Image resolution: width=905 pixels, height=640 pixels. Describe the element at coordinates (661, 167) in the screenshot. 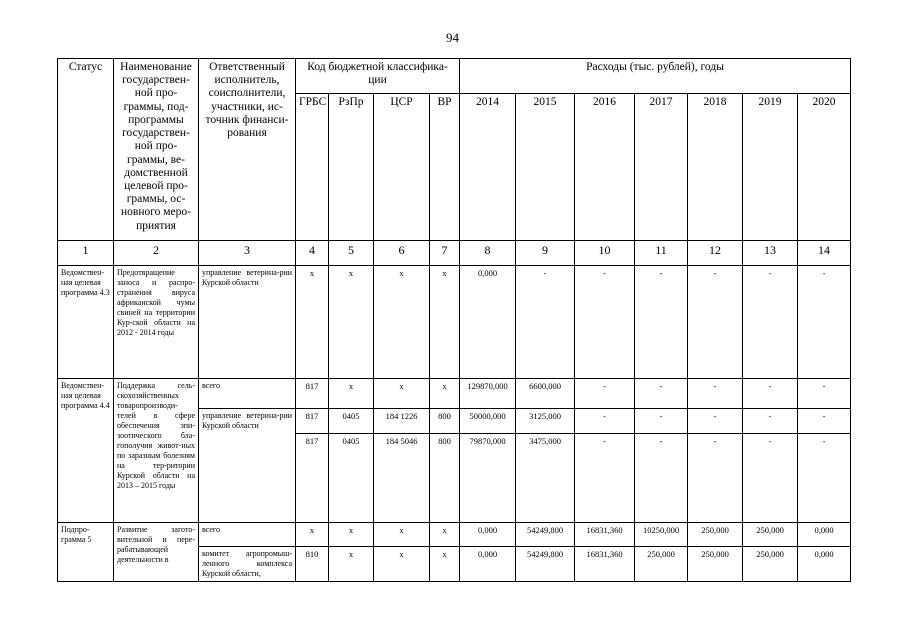

I see `header-year-2017: 2017` at that location.